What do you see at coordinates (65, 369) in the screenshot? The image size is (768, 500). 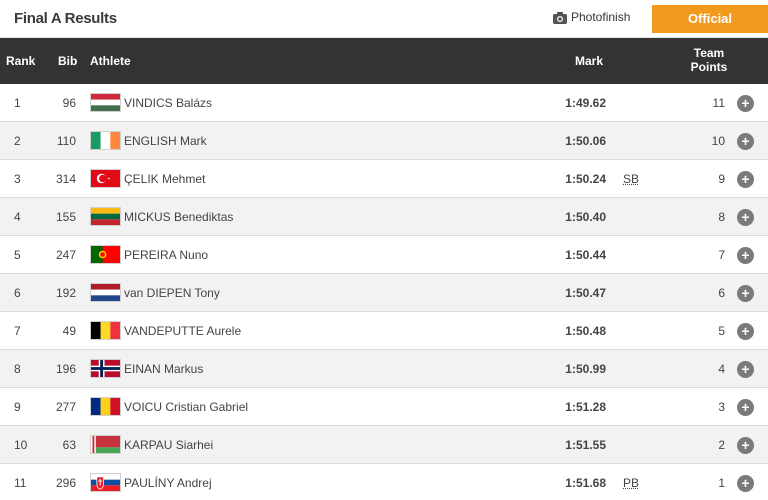 I see `bib-cell: 196` at bounding box center [65, 369].